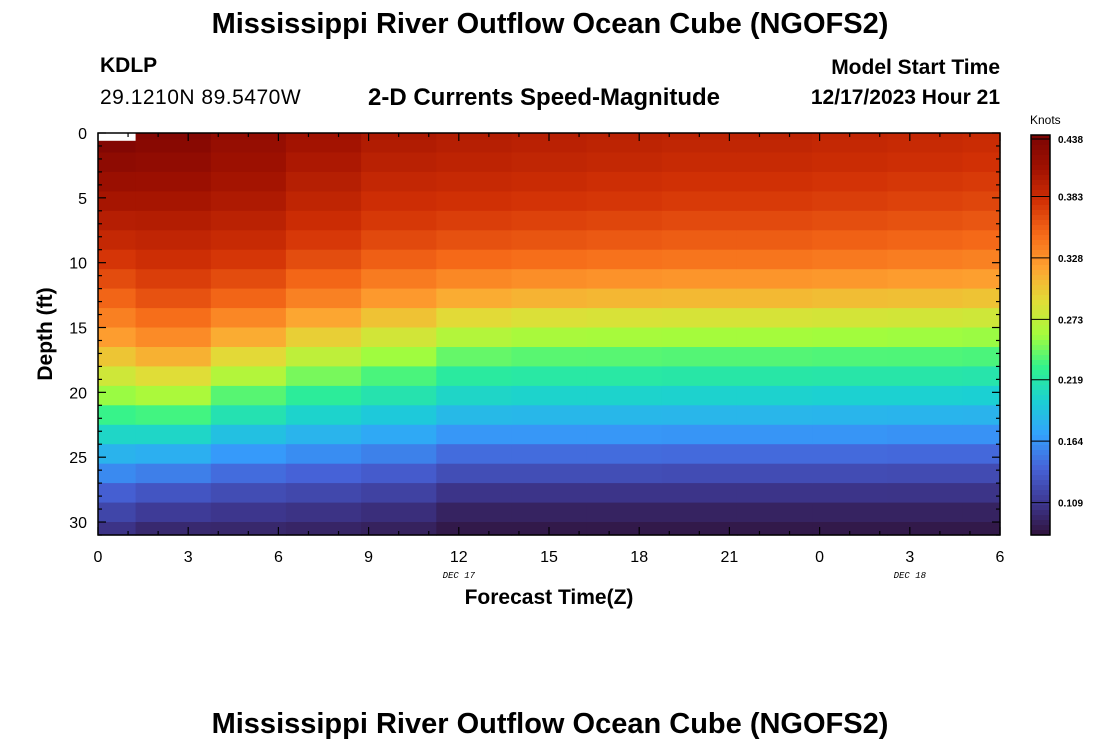 Image resolution: width=1100 pixels, height=750 pixels. Describe the element at coordinates (78, 329) in the screenshot. I see `y-tick-labels: 0 5 10 15 20 25 30` at that location.